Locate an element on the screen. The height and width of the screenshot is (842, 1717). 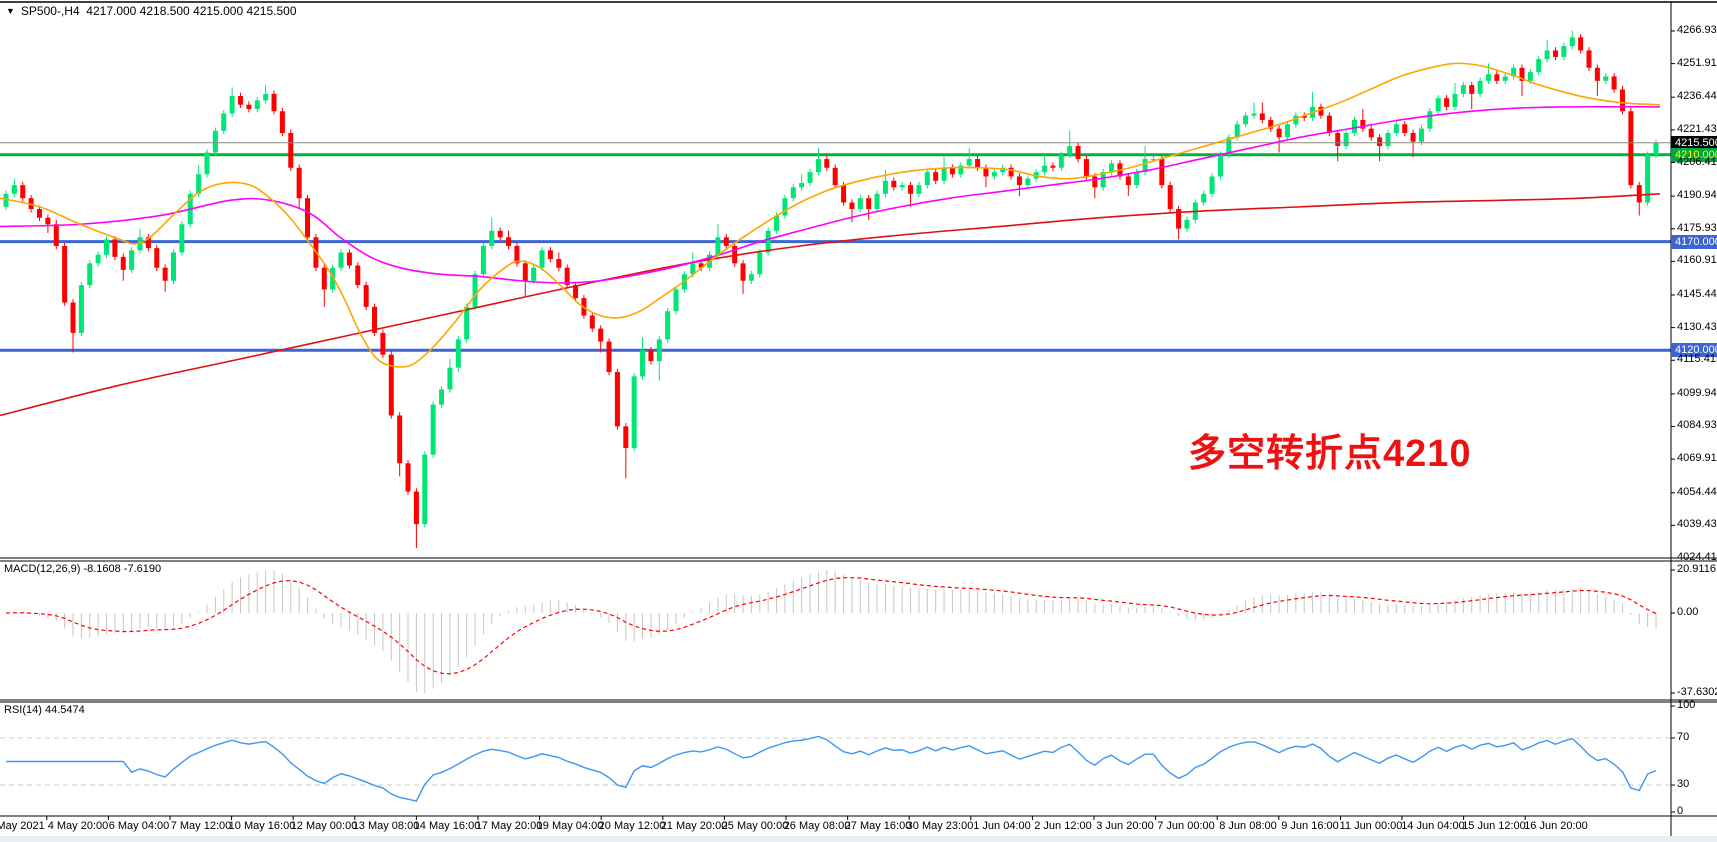
price-axis-label: 4160.915 is located at coordinates (1697, 260).